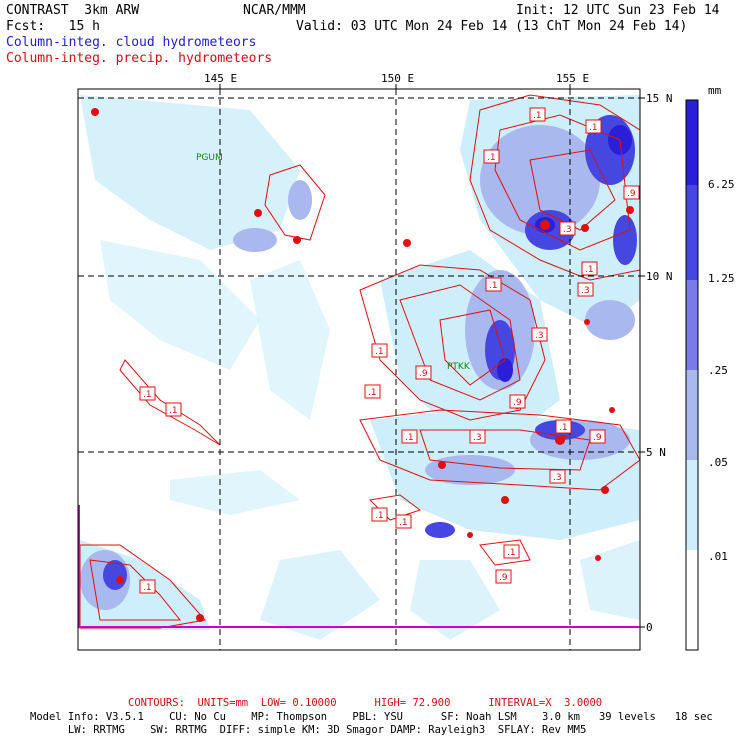 This screenshot has width=740, height=740. Describe the element at coordinates (209, 158) in the screenshot. I see `station-pgum: PGUM` at that location.